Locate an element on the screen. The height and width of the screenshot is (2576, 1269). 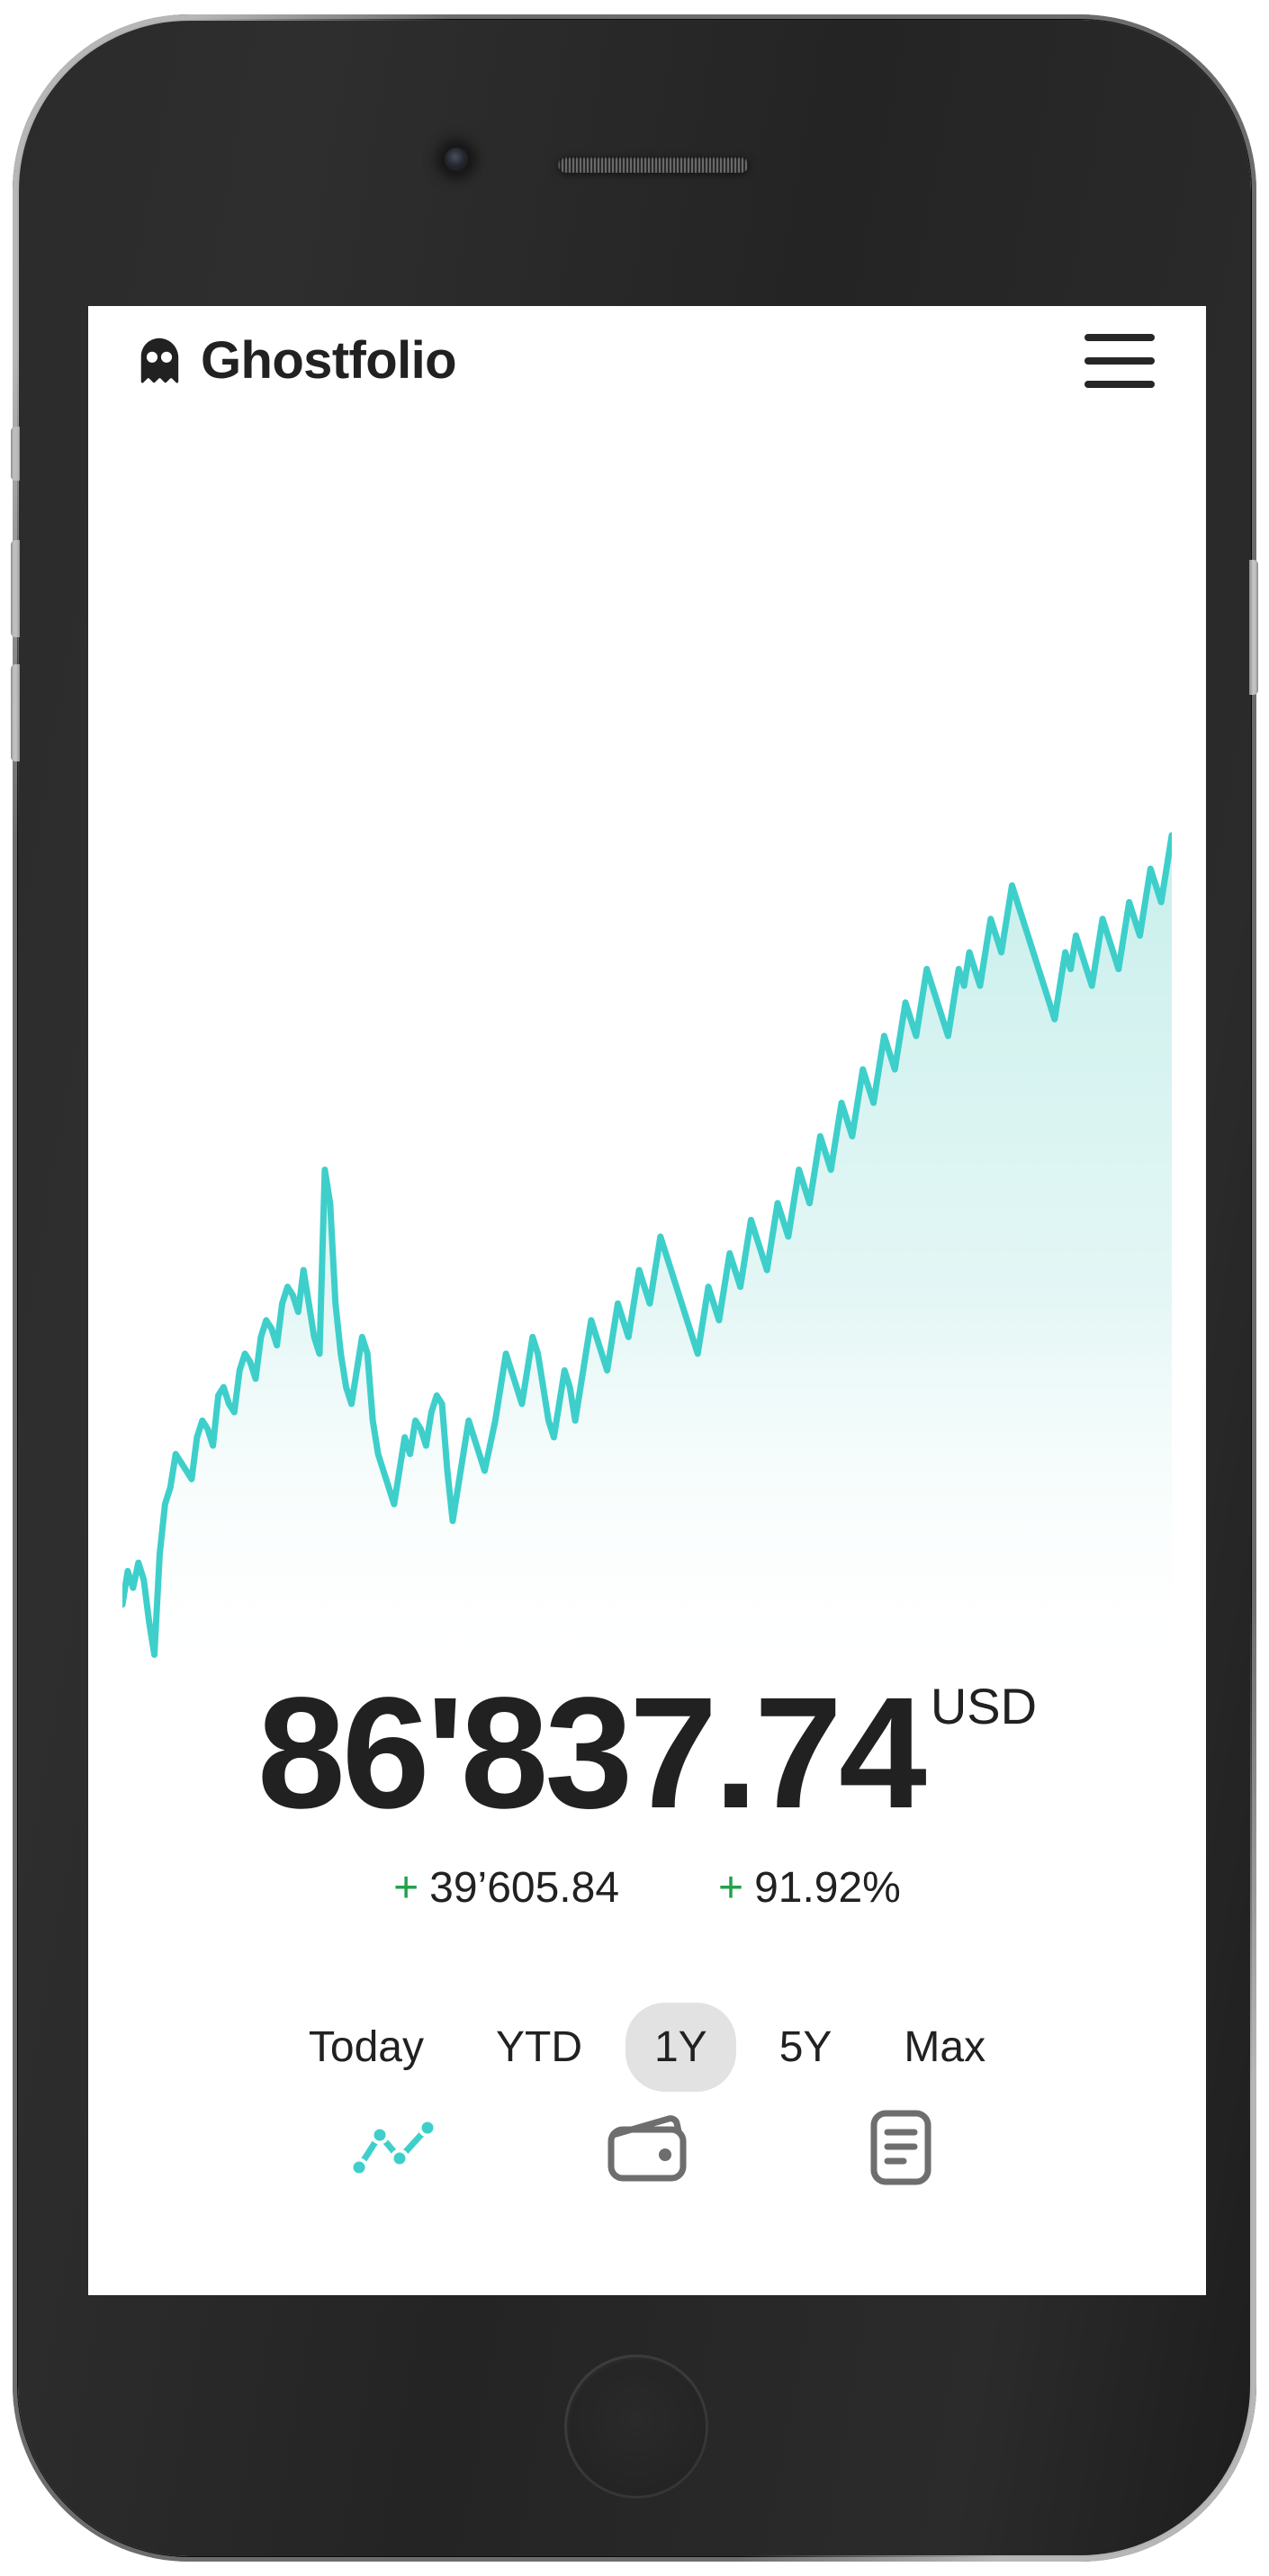
brand-logo: Ghostfolio is located at coordinates (296, 360).